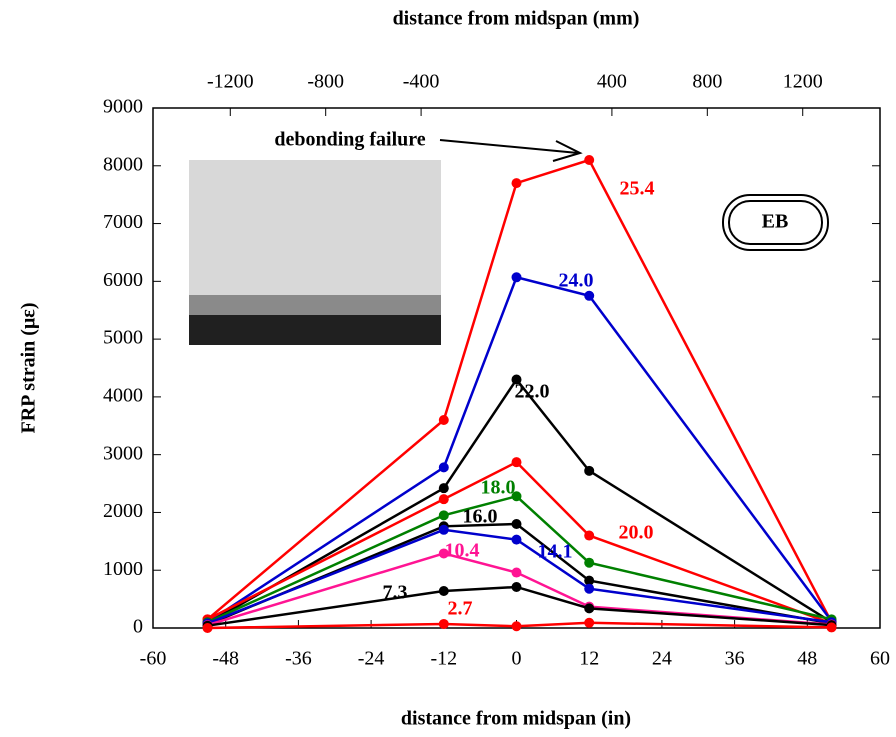  What do you see at coordinates (516, 19) in the screenshot?
I see `top-axis-title: distance from midspan (mm)` at bounding box center [516, 19].